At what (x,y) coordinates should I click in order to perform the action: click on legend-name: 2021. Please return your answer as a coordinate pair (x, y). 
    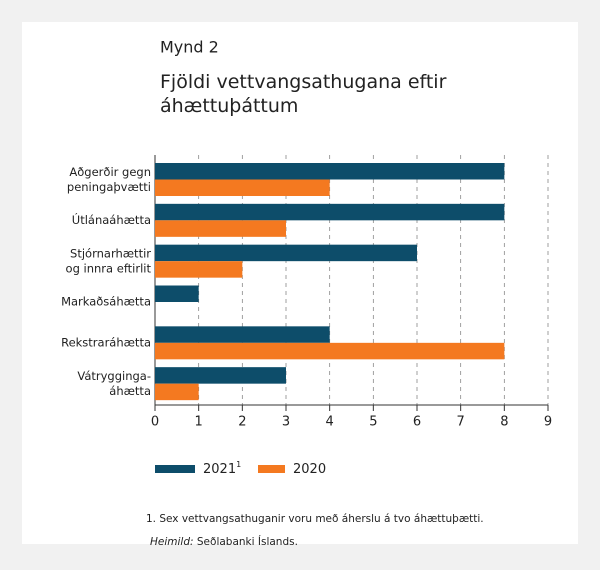
    Looking at the image, I should click on (219, 469).